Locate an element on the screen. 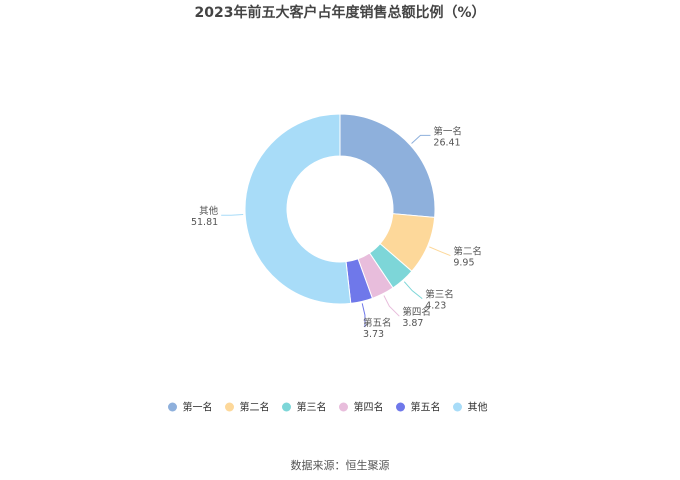 The image size is (680, 480). slices-group is located at coordinates (340, 209).